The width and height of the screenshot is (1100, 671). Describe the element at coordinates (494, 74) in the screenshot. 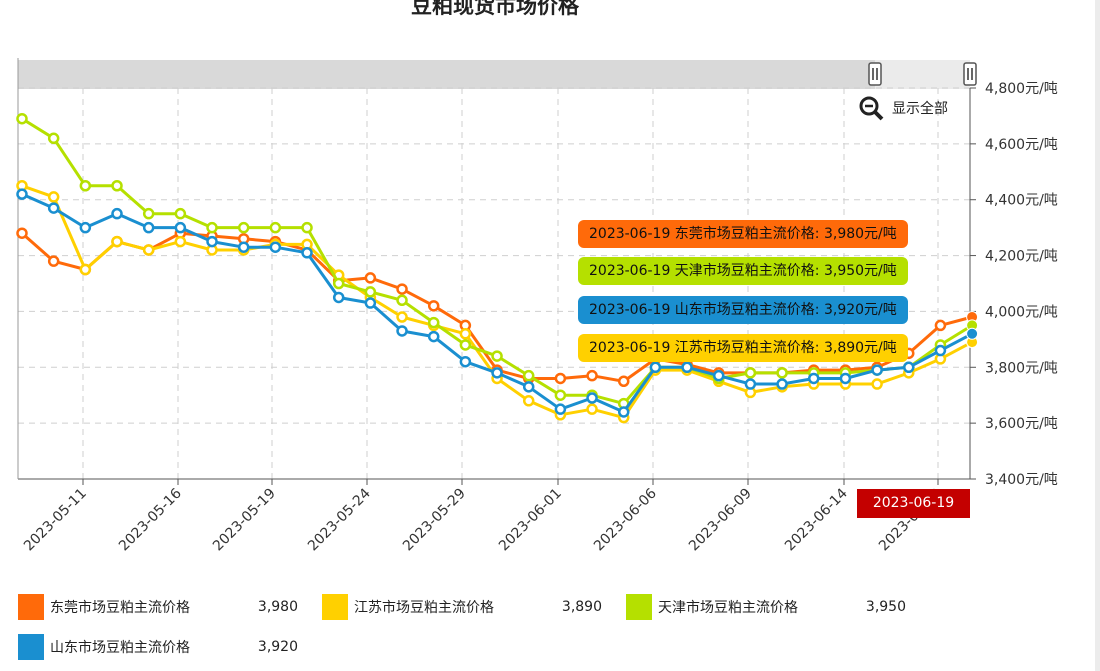

I see `zoom-track` at that location.